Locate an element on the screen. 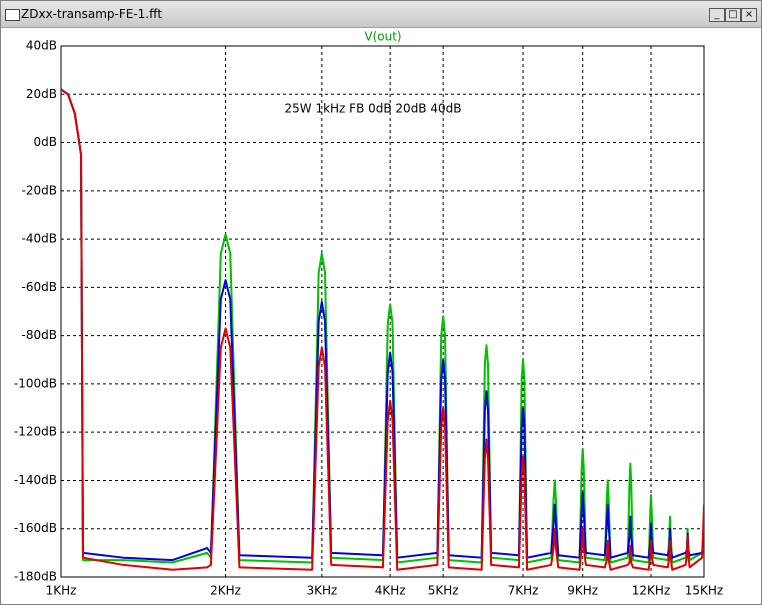  x-tick-label: 15KHz is located at coordinates (704, 591).